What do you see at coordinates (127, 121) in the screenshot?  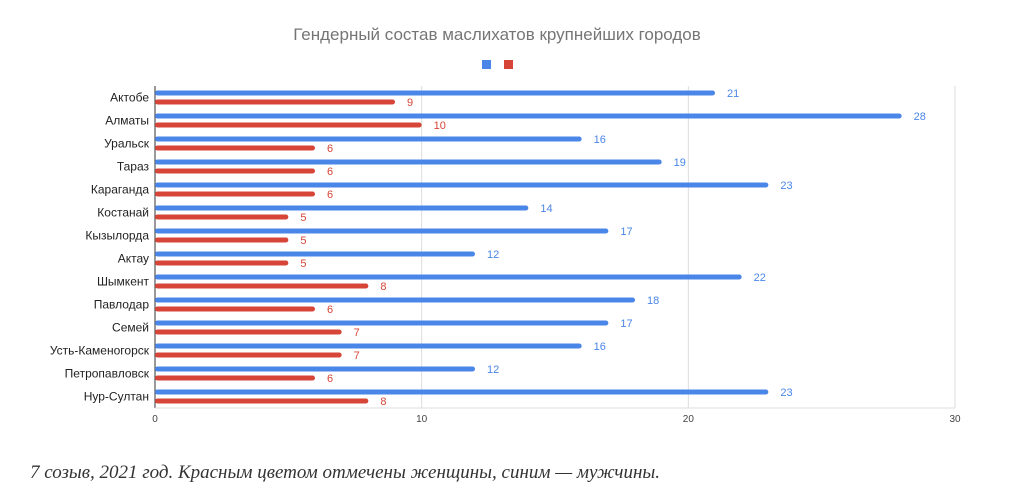 I see `category-label: Алматы` at bounding box center [127, 121].